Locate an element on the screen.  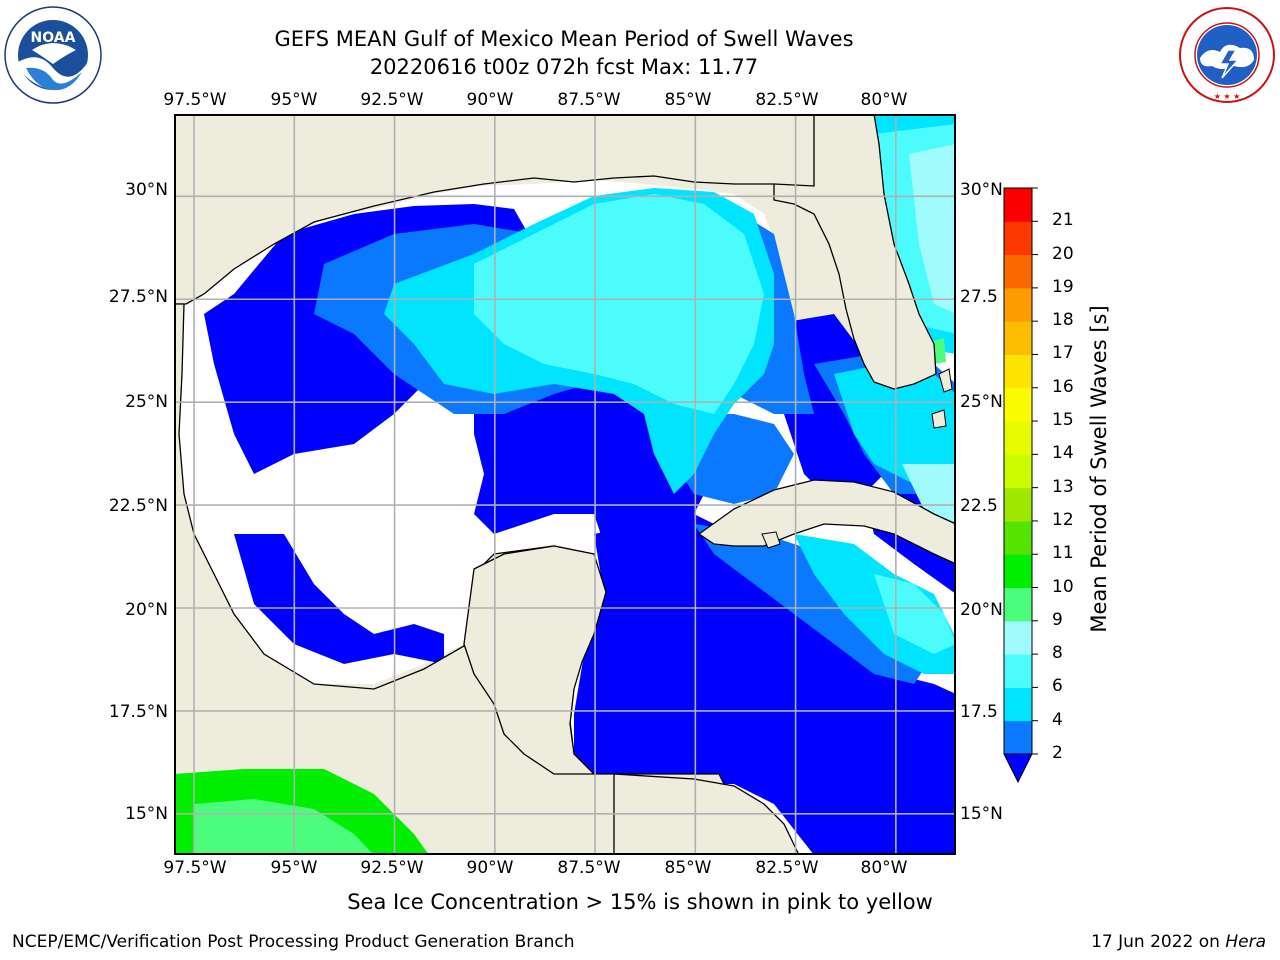
noaa-logo: NOAA is located at coordinates (53, 55).